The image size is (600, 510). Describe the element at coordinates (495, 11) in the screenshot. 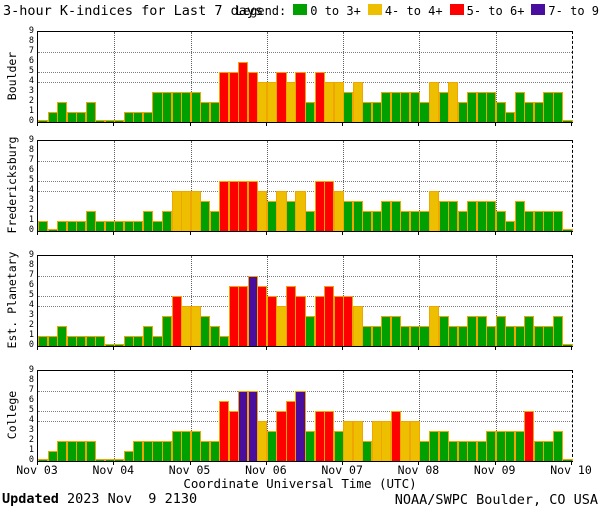

I see `legend-item-label: 5- to 6+` at that location.